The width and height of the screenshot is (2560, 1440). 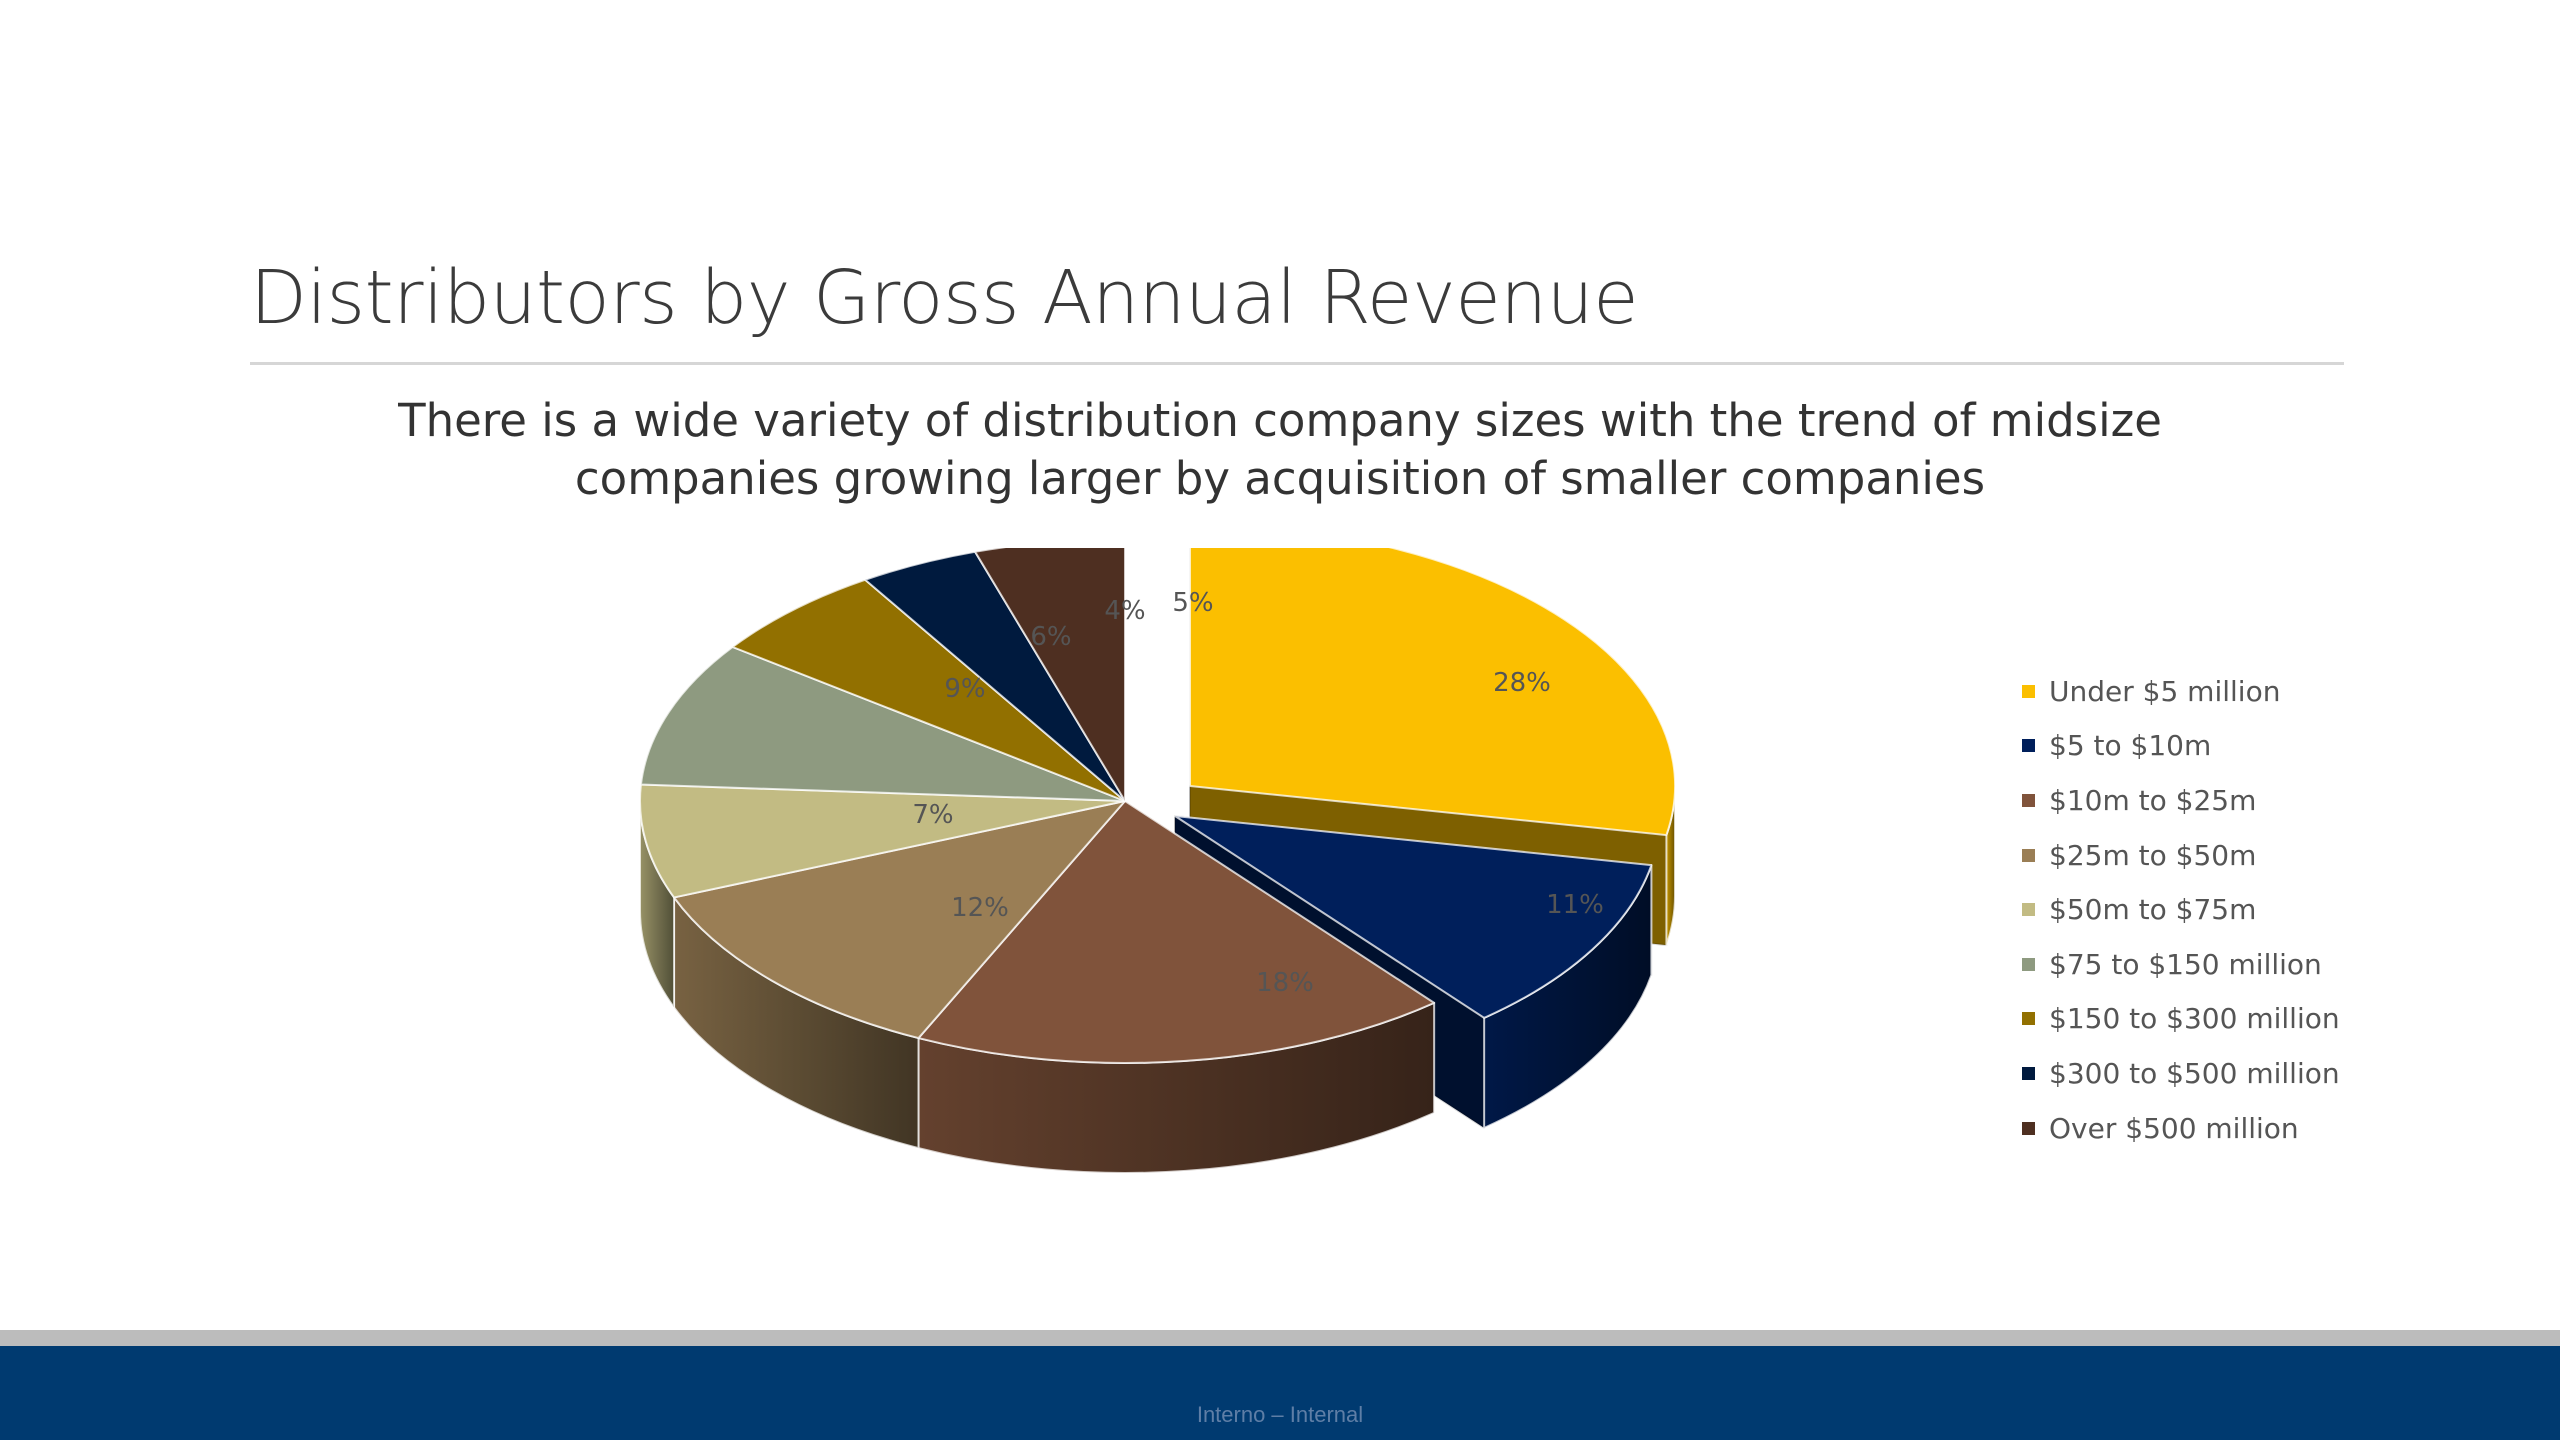 I want to click on pie-slice-under-5-million, so click(x=1432, y=680).